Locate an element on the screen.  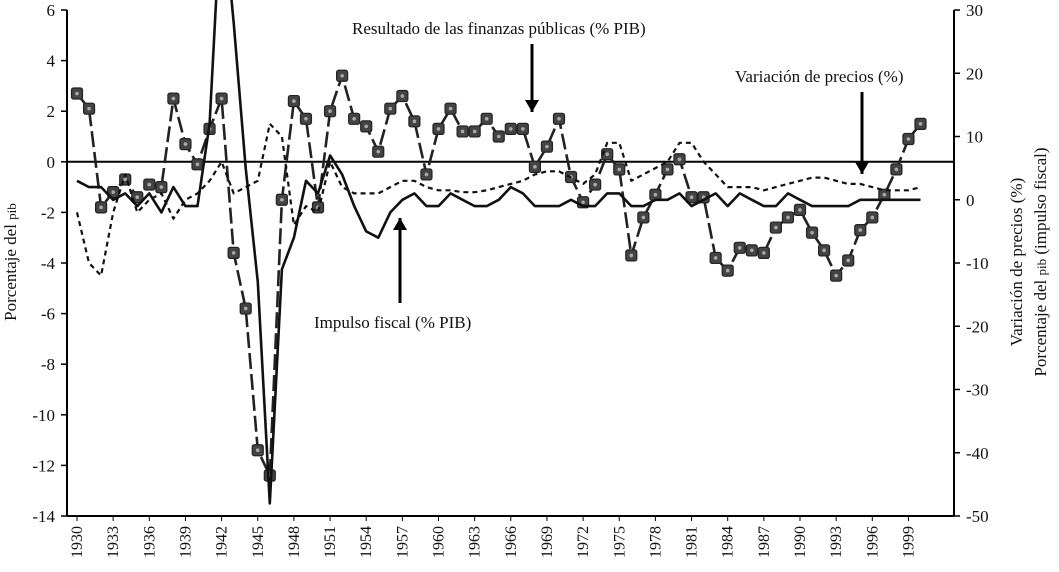
x-axis-tick-label: 1957 is located at coordinates (402, 542).